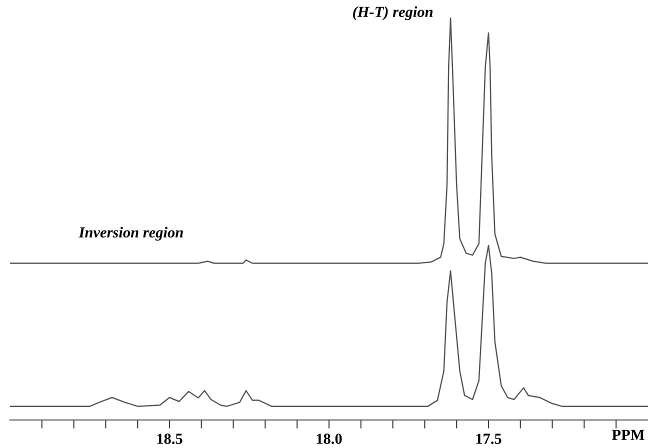 The image size is (648, 448). Describe the element at coordinates (130, 233) in the screenshot. I see `annotation: Inversion region` at that location.